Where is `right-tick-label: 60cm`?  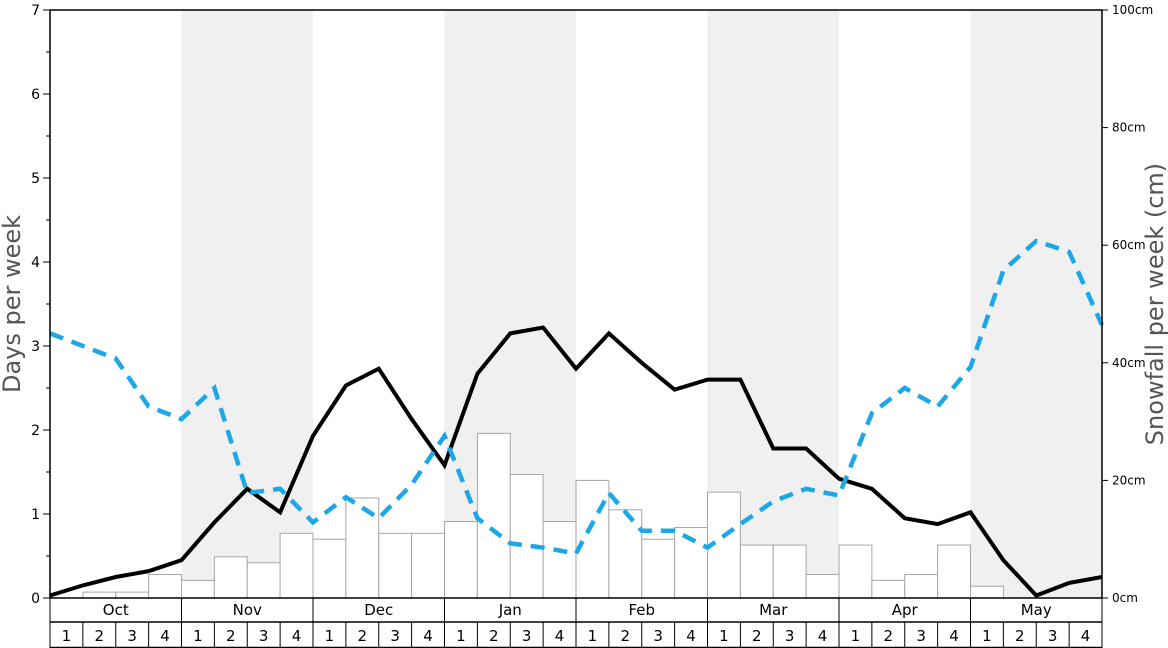 right-tick-label: 60cm is located at coordinates (1129, 245).